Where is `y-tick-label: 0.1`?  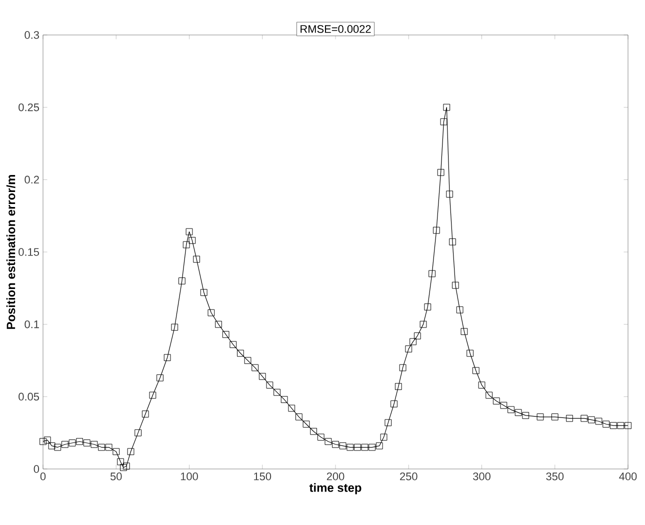 y-tick-label: 0.1 is located at coordinates (31, 324).